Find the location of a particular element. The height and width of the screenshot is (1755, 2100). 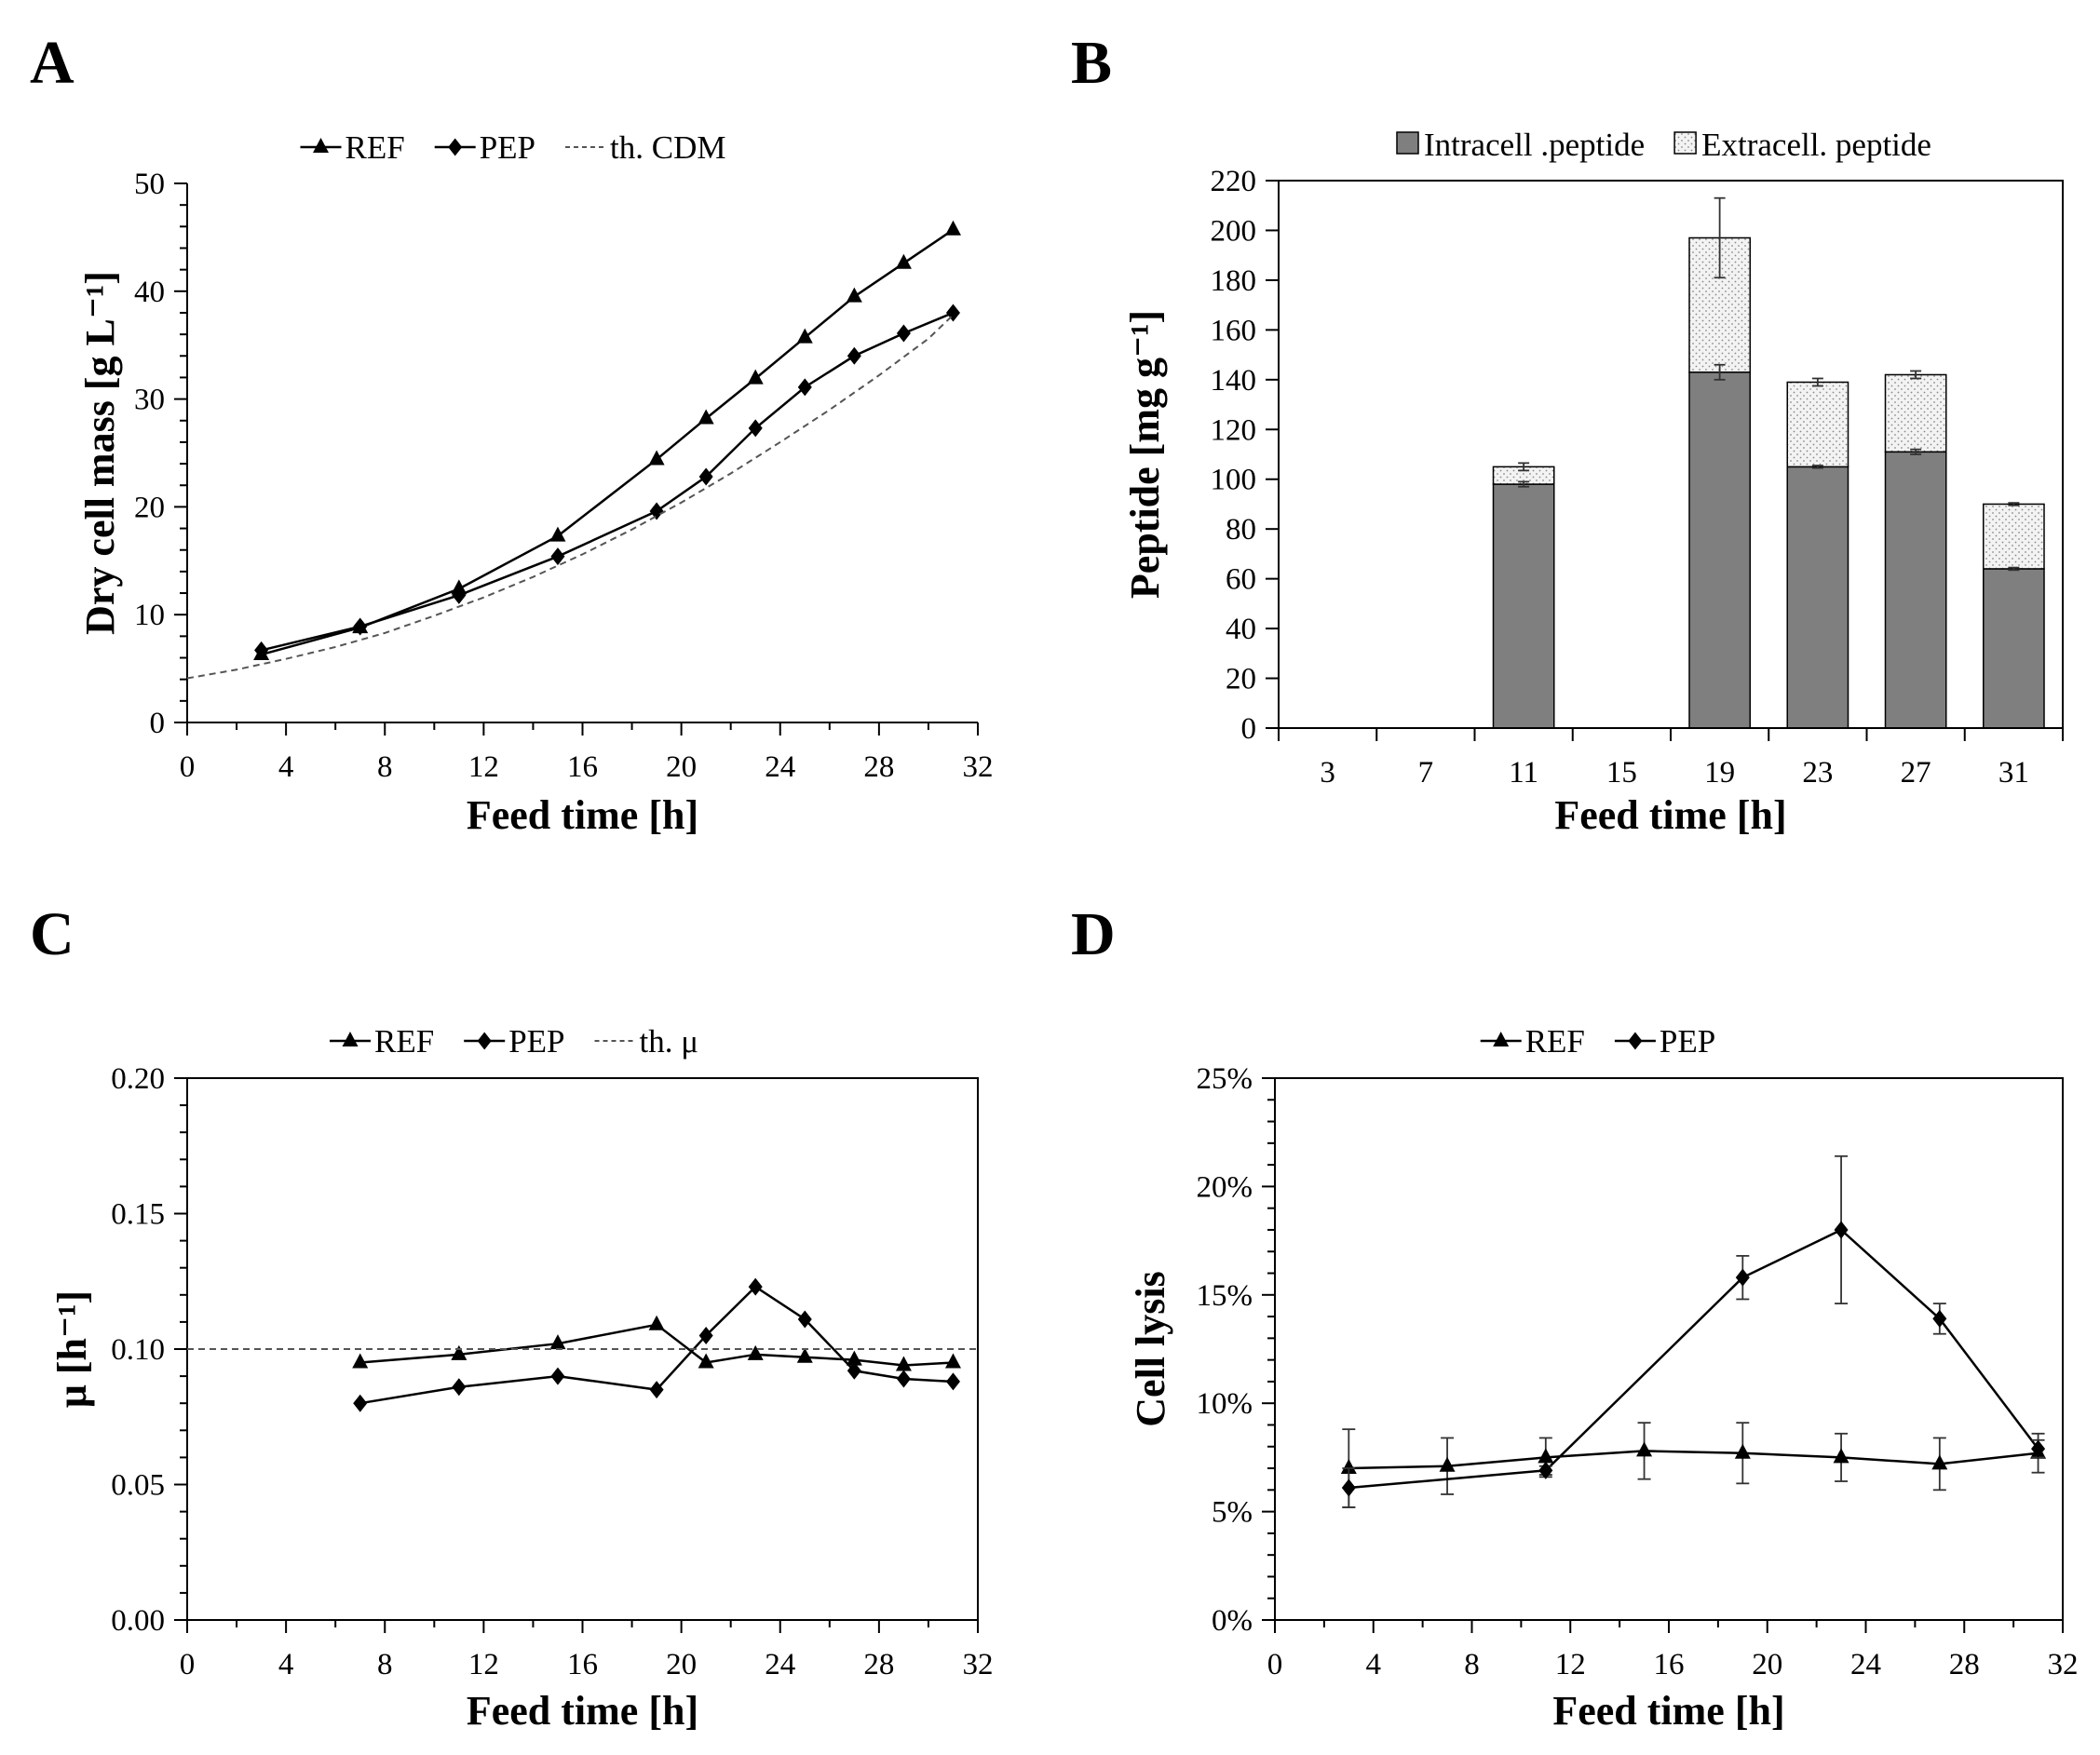

y-tick-label: 0.20 is located at coordinates (138, 1079).